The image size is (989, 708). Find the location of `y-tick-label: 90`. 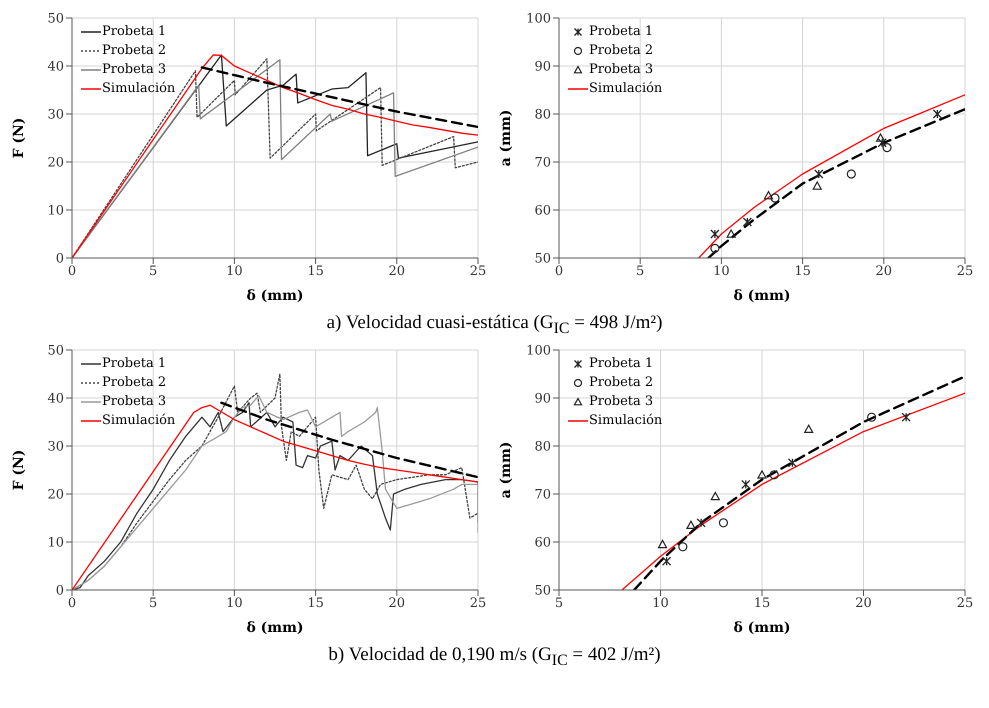

y-tick-label: 90 is located at coordinates (542, 67).